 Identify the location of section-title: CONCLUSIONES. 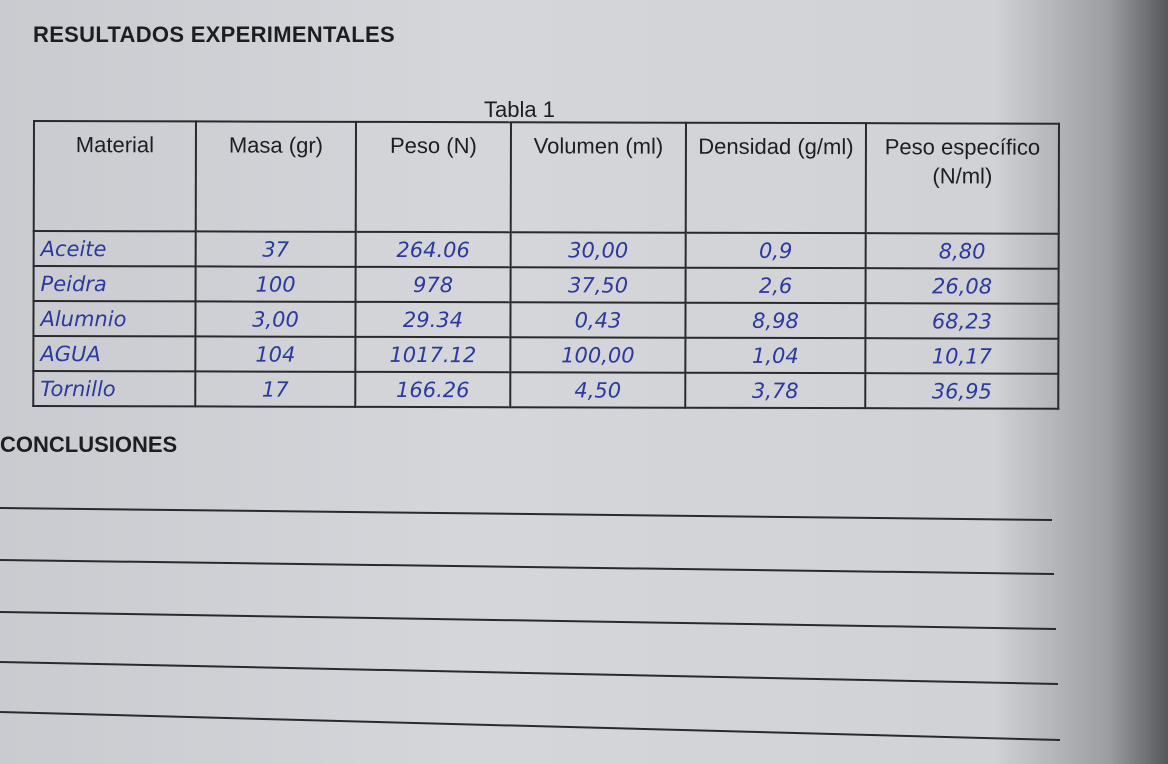
(89, 444).